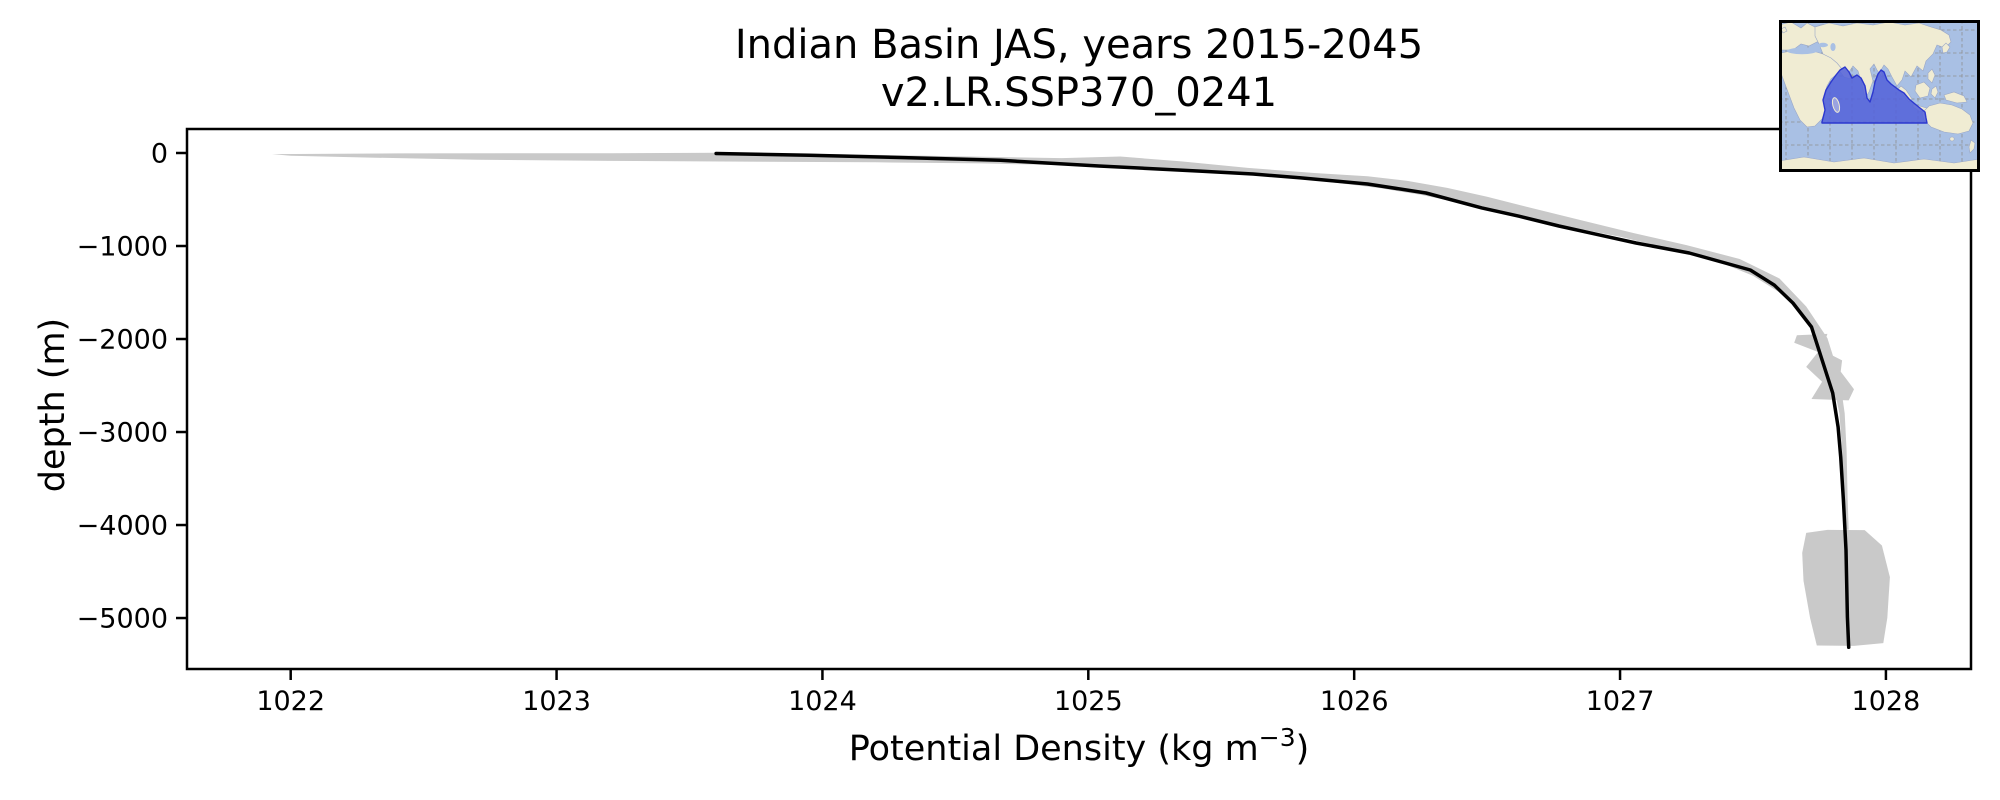 This screenshot has width=2000, height=800. Describe the element at coordinates (1054, 749) in the screenshot. I see `x-axis-label-main: Potential Density (kg m` at that location.